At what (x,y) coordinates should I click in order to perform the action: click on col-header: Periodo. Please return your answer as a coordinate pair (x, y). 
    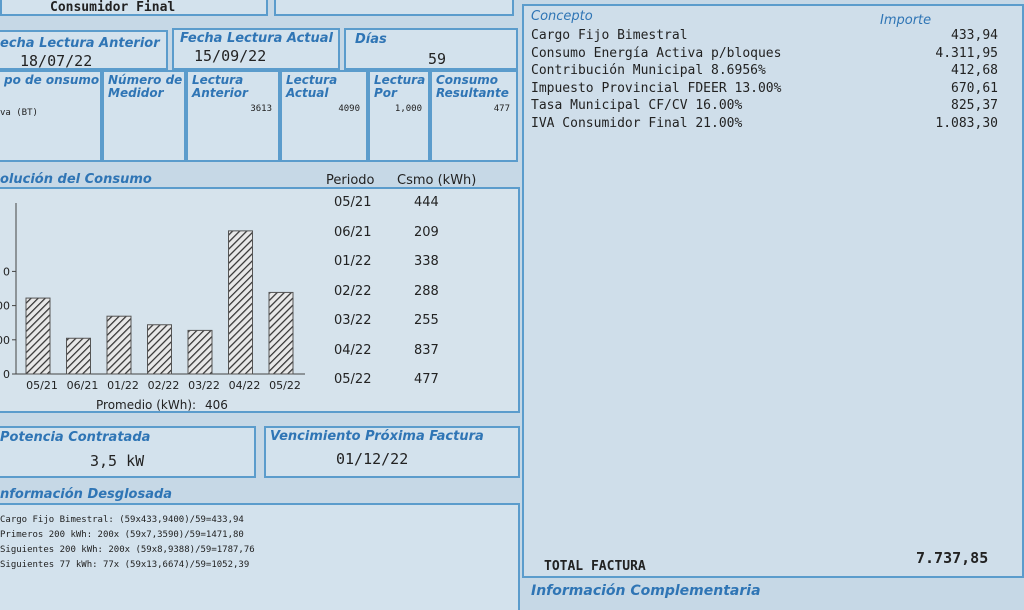
    Looking at the image, I should click on (350, 180).